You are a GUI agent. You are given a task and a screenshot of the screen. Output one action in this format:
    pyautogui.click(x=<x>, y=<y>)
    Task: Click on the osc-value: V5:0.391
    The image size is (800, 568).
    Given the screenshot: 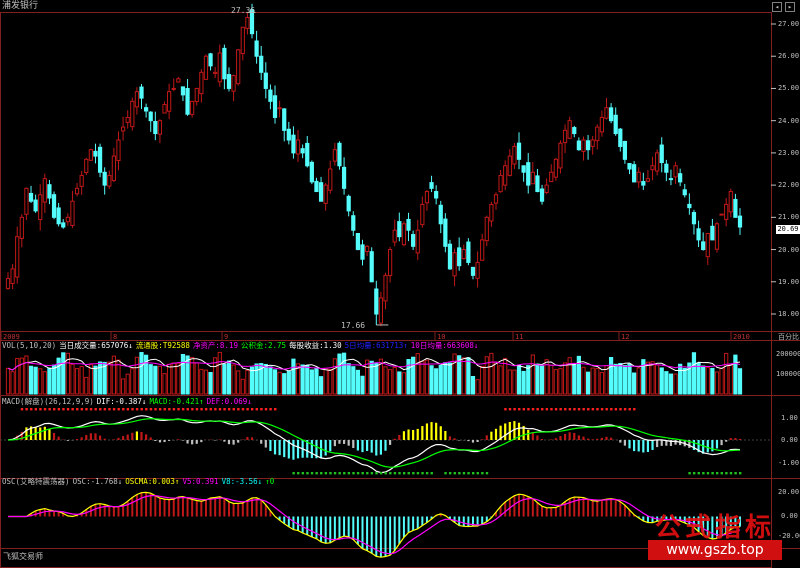 What is the action you would take?
    pyautogui.click(x=200, y=481)
    